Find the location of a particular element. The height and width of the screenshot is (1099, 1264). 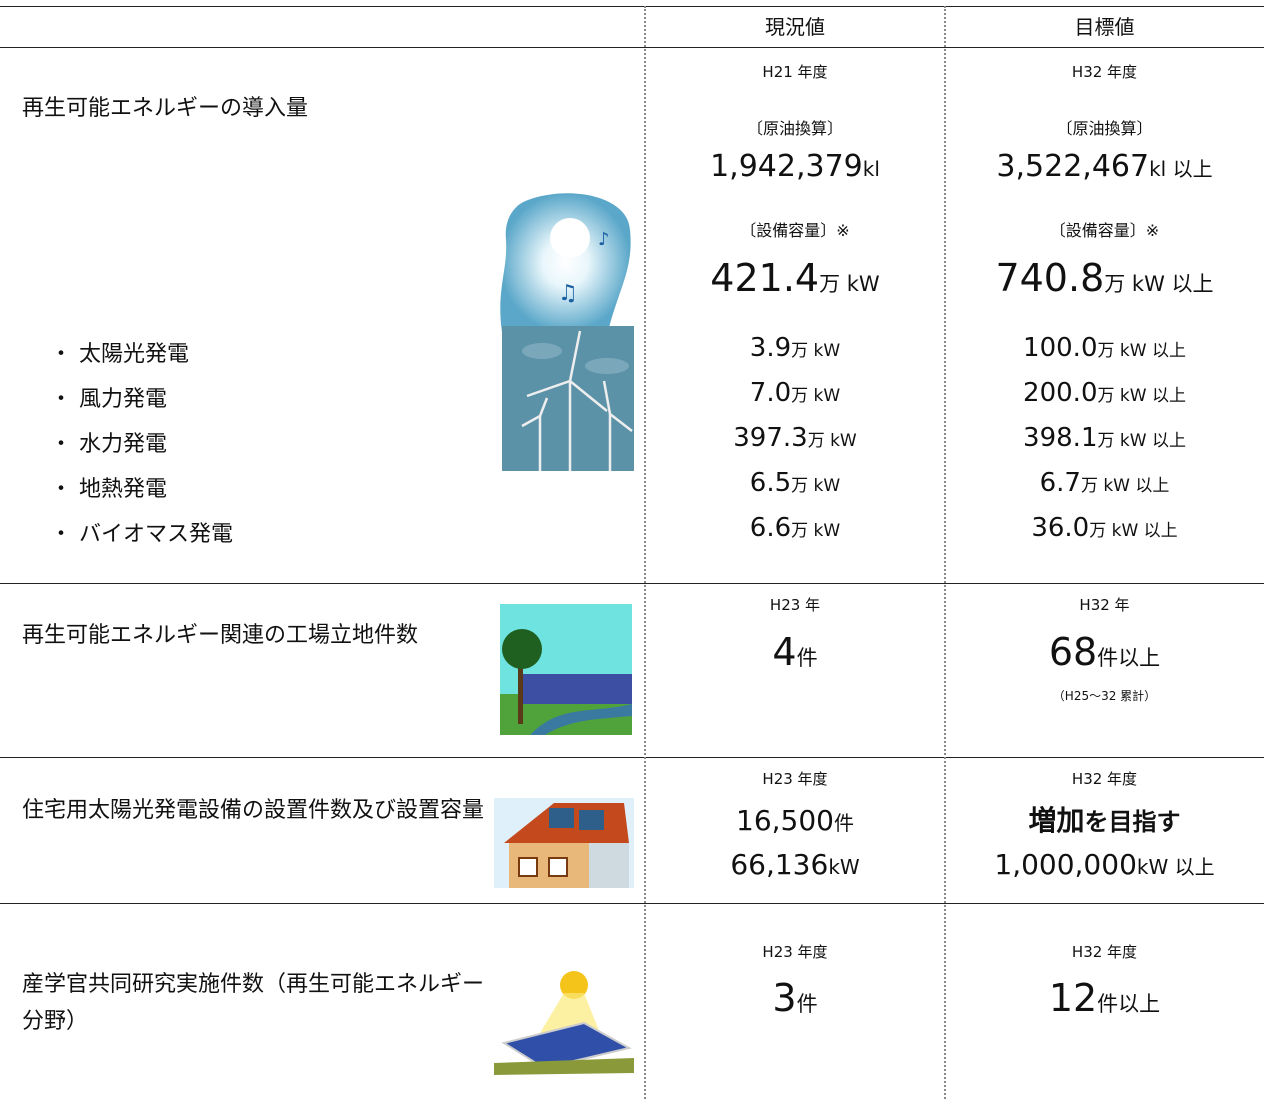

current-value: 7.0 is located at coordinates (770, 393).